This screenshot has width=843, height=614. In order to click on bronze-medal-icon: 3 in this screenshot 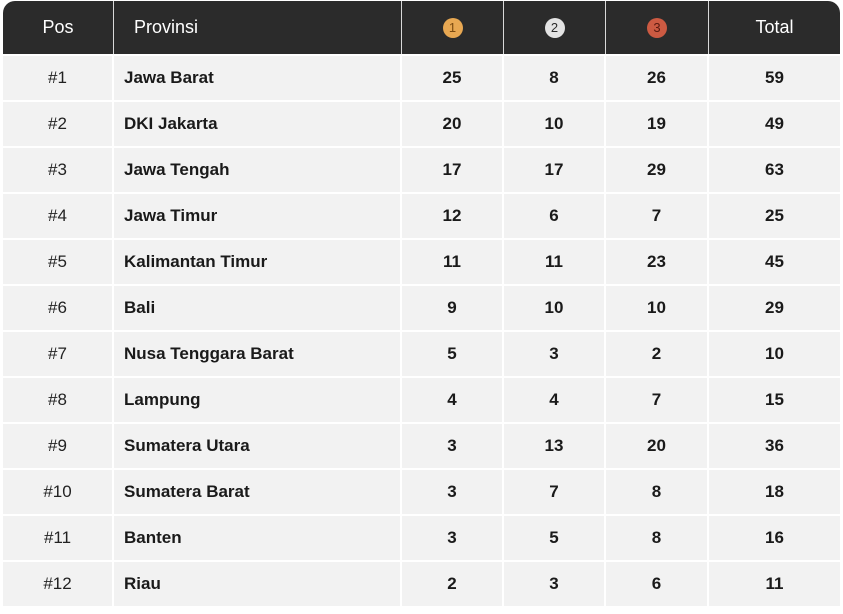, I will do `click(657, 28)`.